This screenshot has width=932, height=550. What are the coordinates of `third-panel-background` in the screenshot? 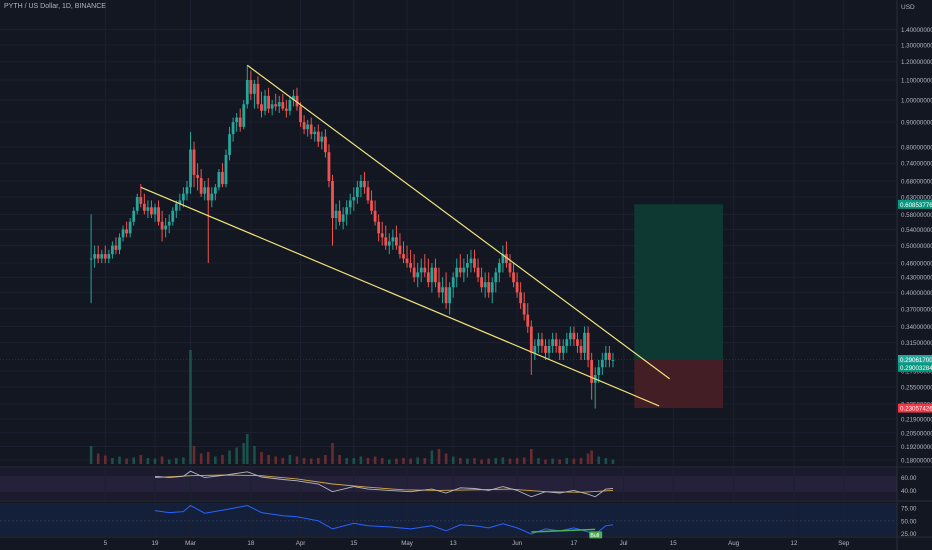 It's located at (448, 519).